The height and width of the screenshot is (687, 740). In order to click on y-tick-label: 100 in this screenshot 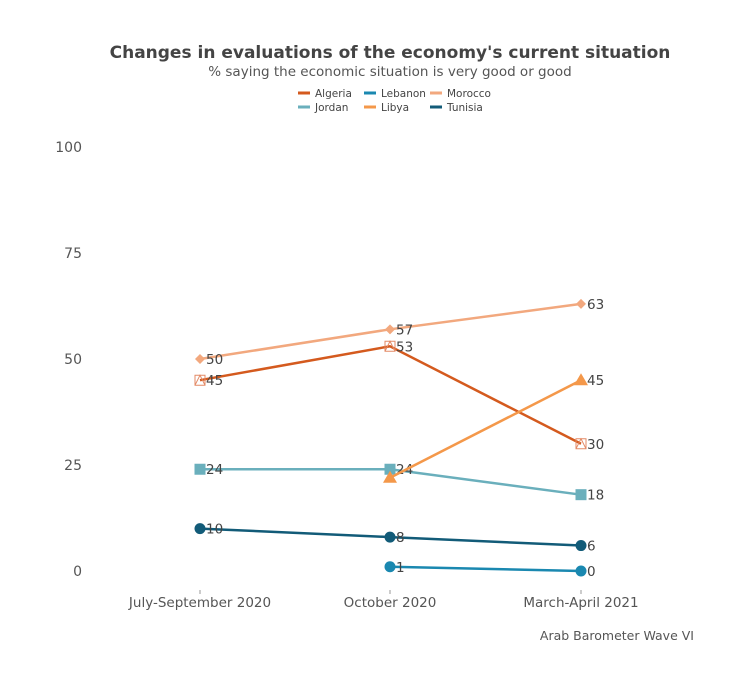, I will do `click(68, 148)`.